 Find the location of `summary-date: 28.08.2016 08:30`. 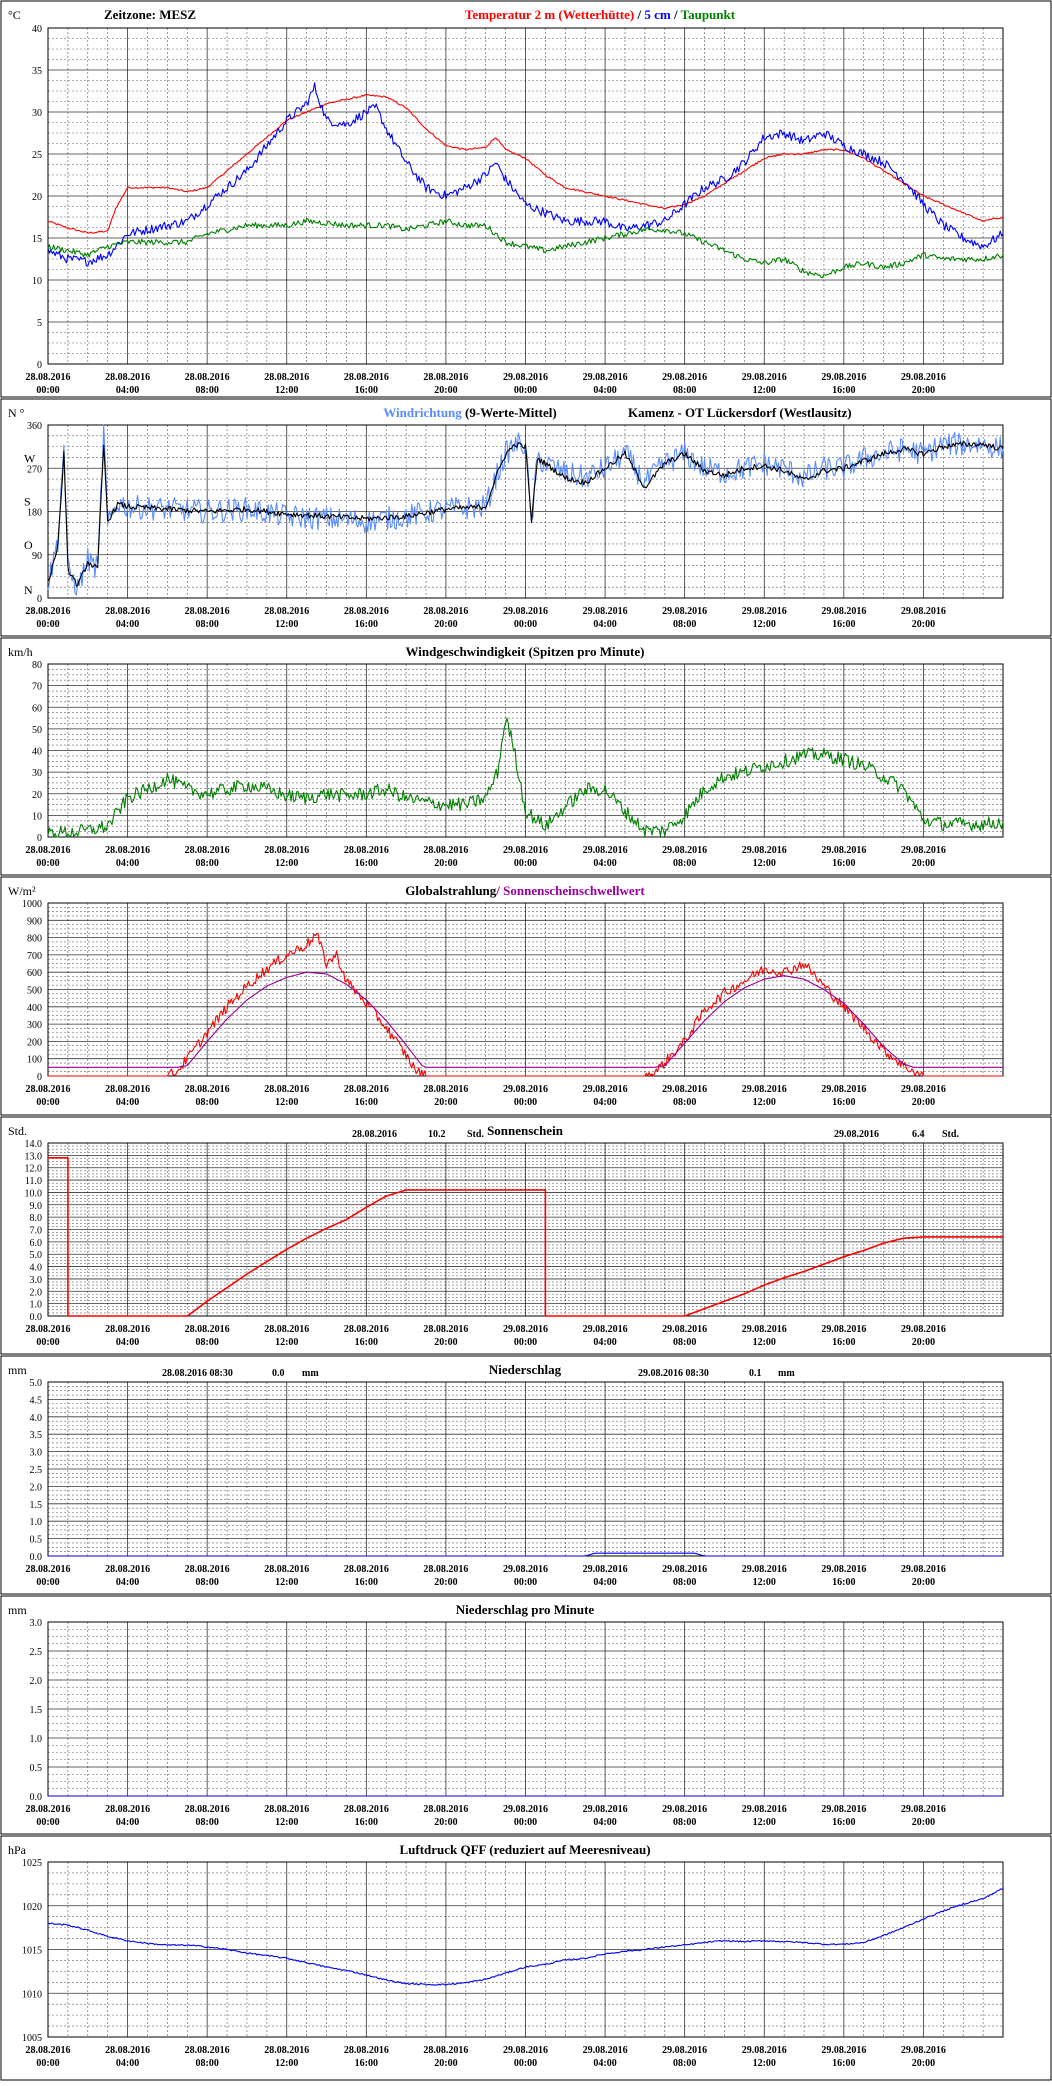

summary-date: 28.08.2016 08:30 is located at coordinates (197, 1373).